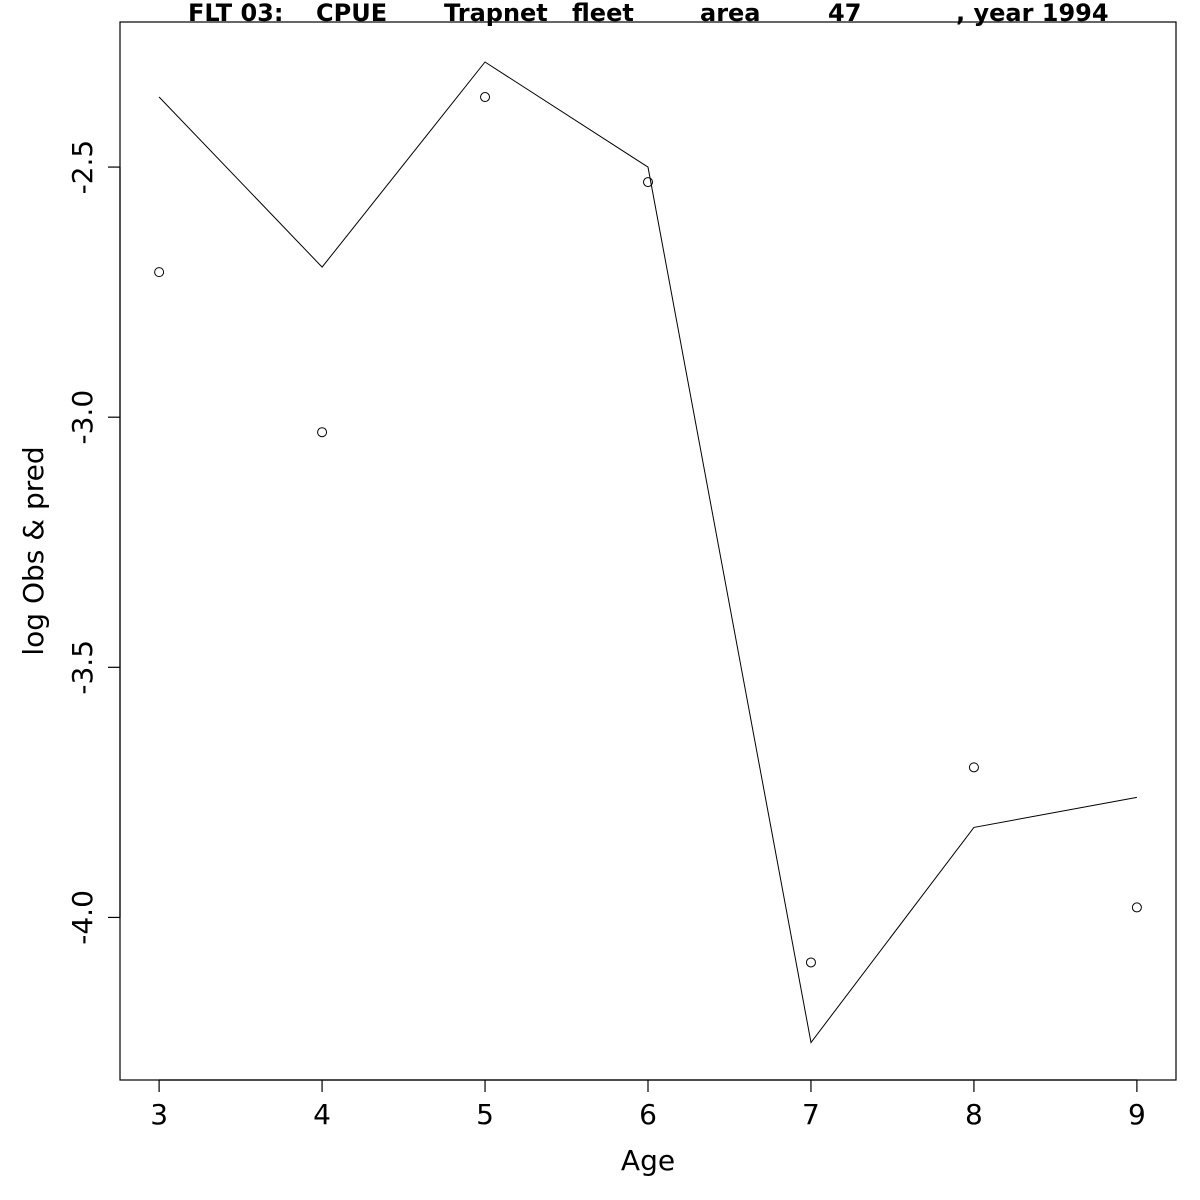  Describe the element at coordinates (322, 1114) in the screenshot. I see `x-tick-label: 4` at that location.